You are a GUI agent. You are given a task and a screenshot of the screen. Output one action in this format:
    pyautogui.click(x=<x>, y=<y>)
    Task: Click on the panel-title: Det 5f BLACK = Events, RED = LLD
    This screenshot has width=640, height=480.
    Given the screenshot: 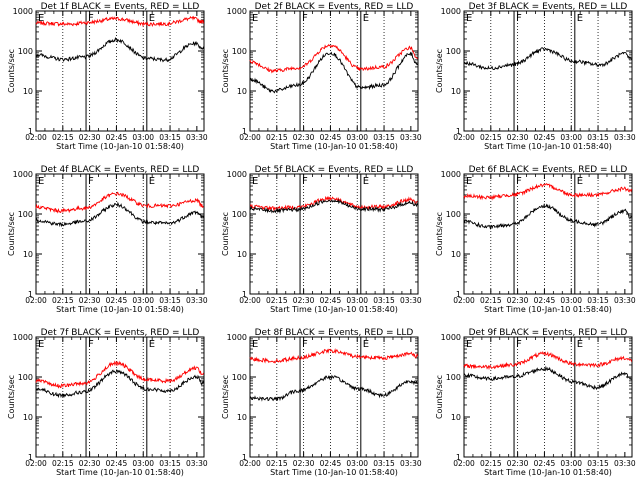 What is the action you would take?
    pyautogui.click(x=334, y=170)
    